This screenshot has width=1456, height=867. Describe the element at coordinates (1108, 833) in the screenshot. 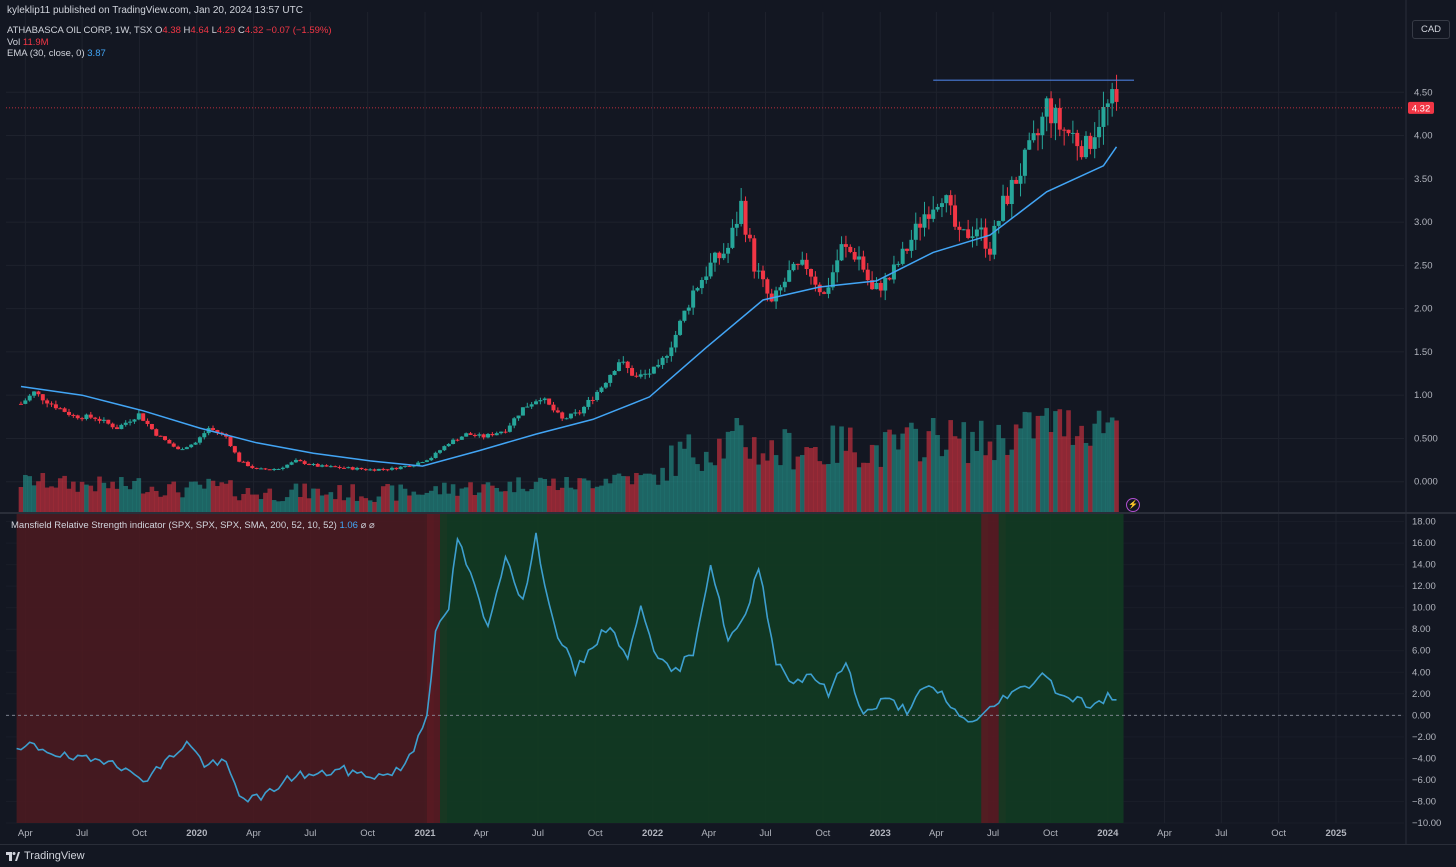

I see `x-tick-label: 2024` at that location.